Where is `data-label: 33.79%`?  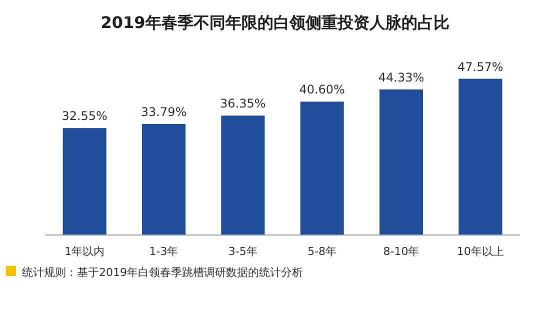
data-label: 33.79% is located at coordinates (163, 112).